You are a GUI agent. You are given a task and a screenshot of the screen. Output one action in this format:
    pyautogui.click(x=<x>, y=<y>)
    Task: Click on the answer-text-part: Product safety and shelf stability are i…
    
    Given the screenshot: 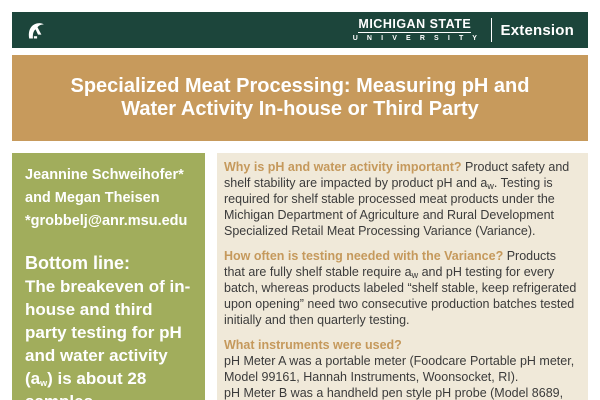 What is the action you would take?
    pyautogui.click(x=397, y=175)
    